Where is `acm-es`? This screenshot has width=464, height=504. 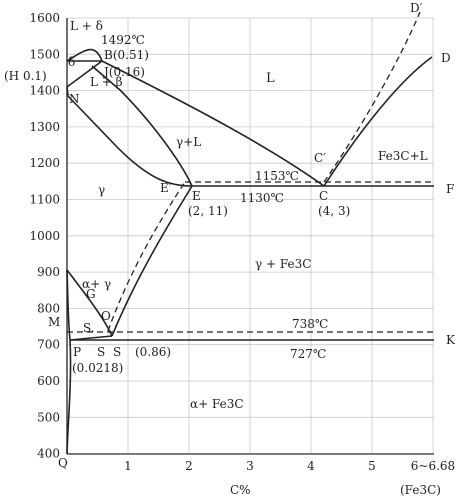
acm-es is located at coordinates (152, 261).